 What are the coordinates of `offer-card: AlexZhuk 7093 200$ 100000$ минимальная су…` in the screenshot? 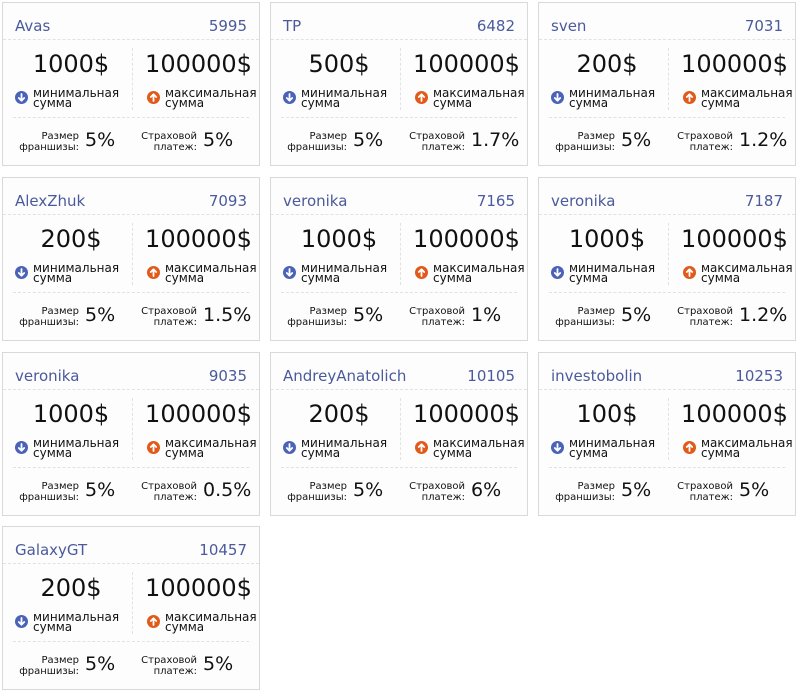 It's located at (131, 259).